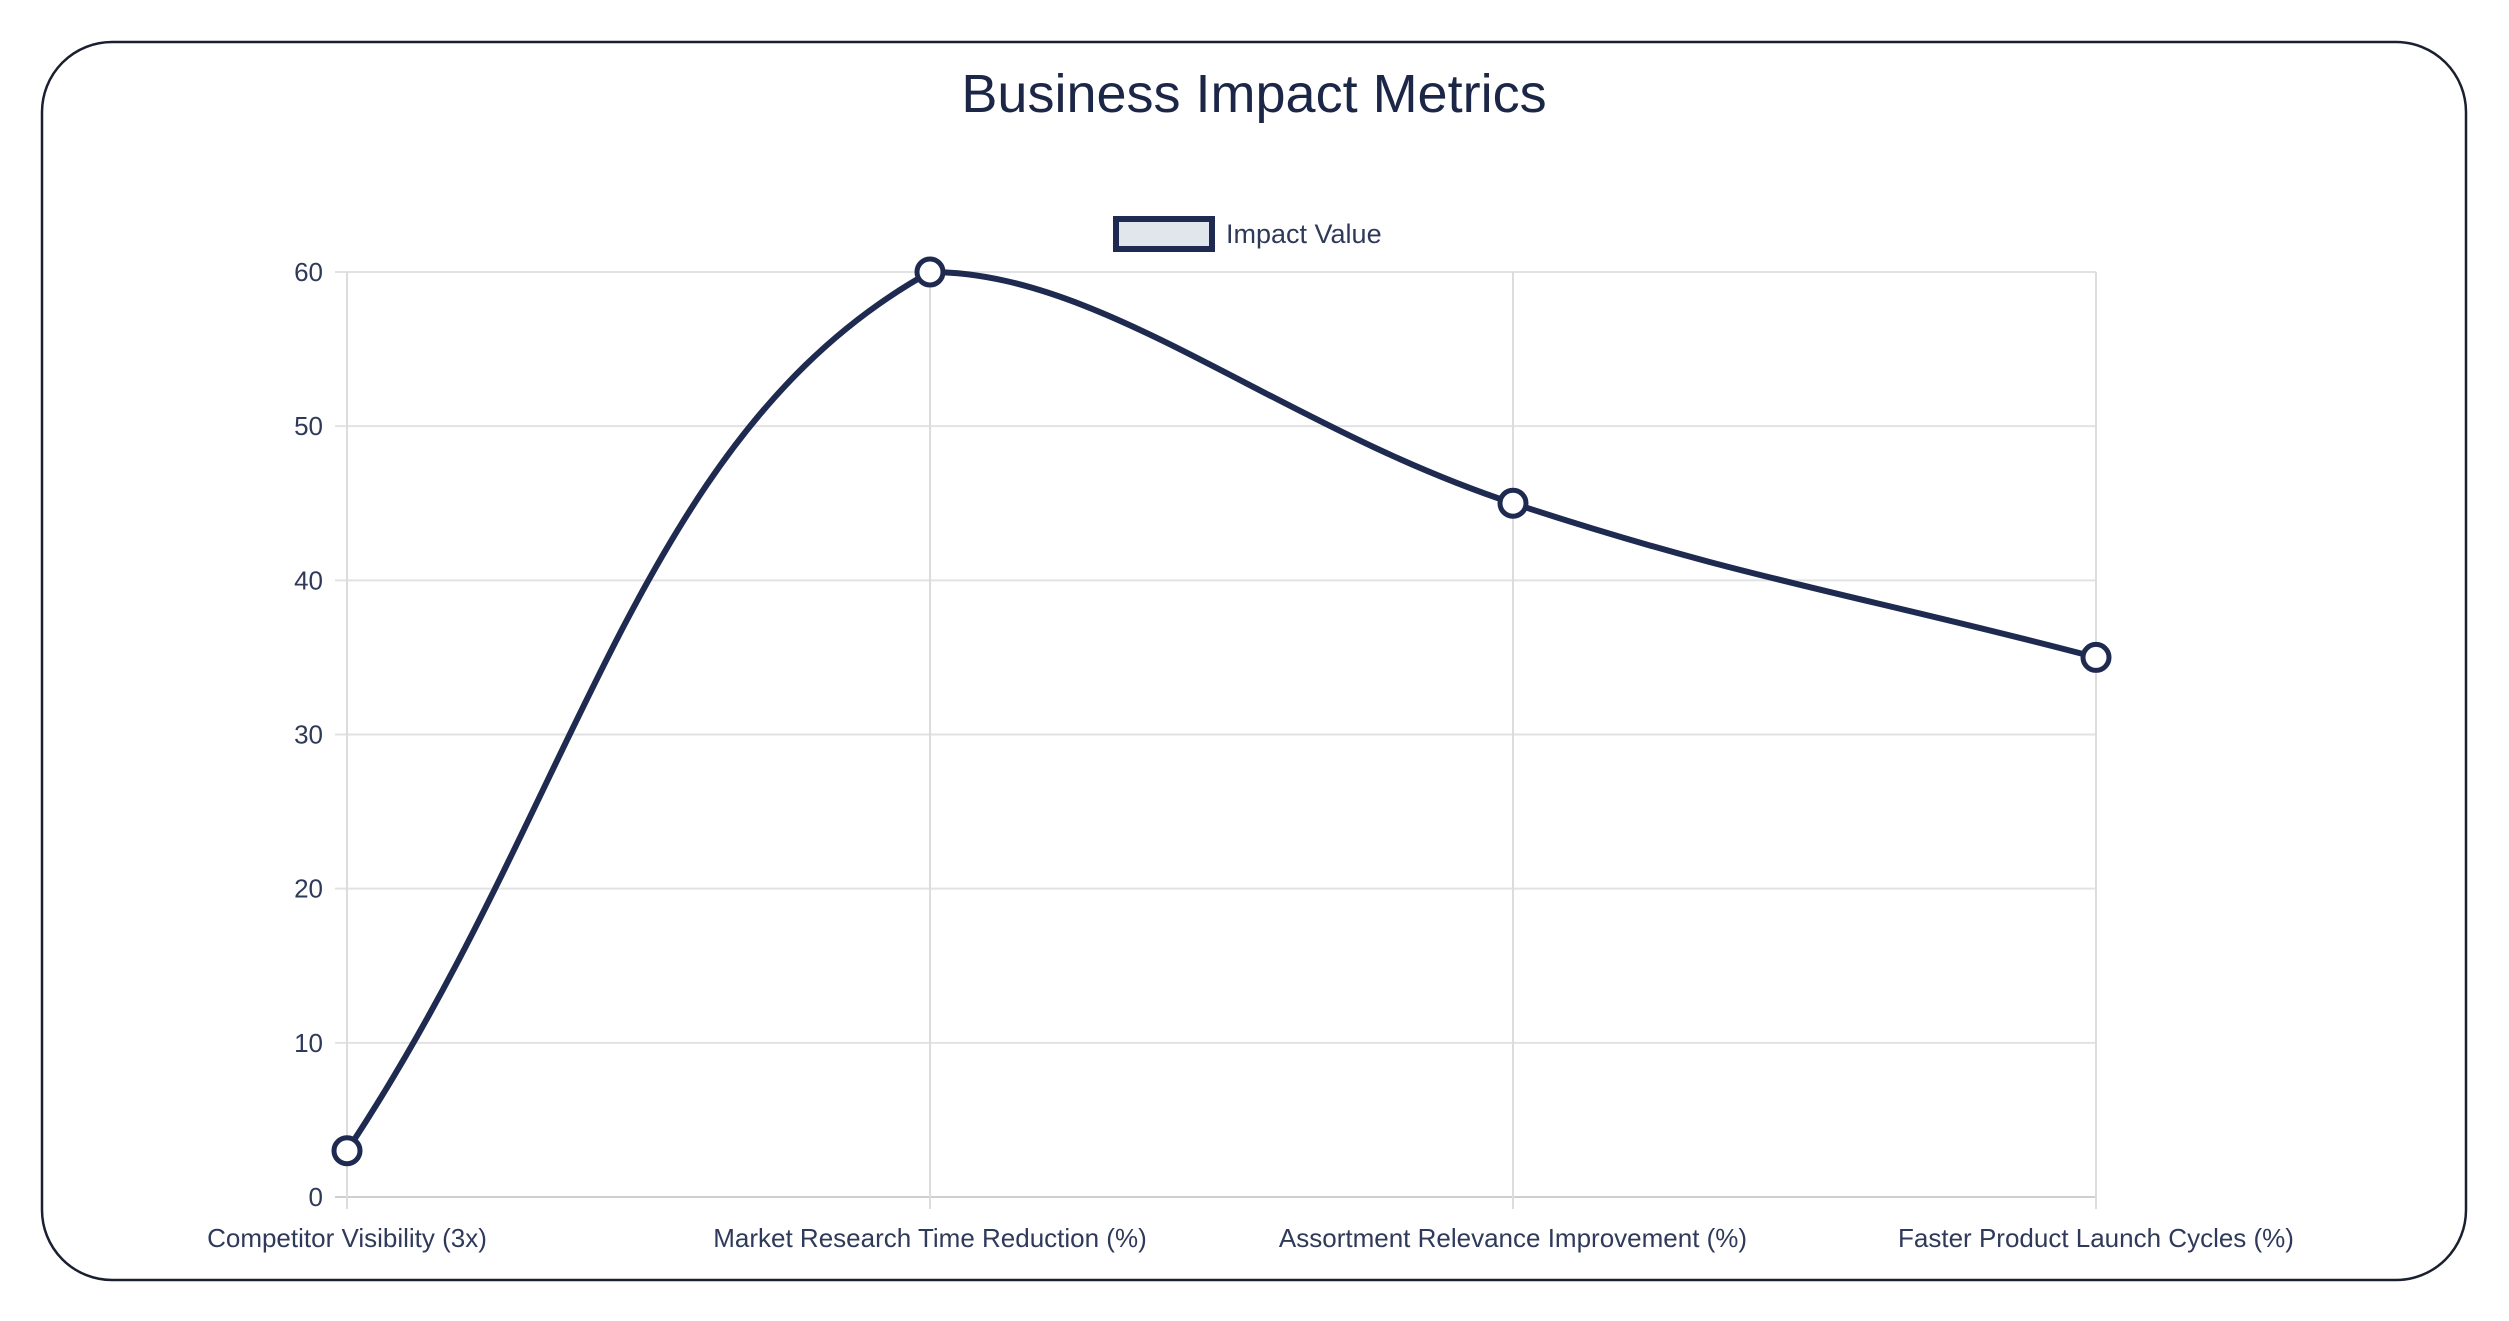  Describe the element at coordinates (1253, 94) in the screenshot. I see `chart-title: Business Impact Metrics` at that location.